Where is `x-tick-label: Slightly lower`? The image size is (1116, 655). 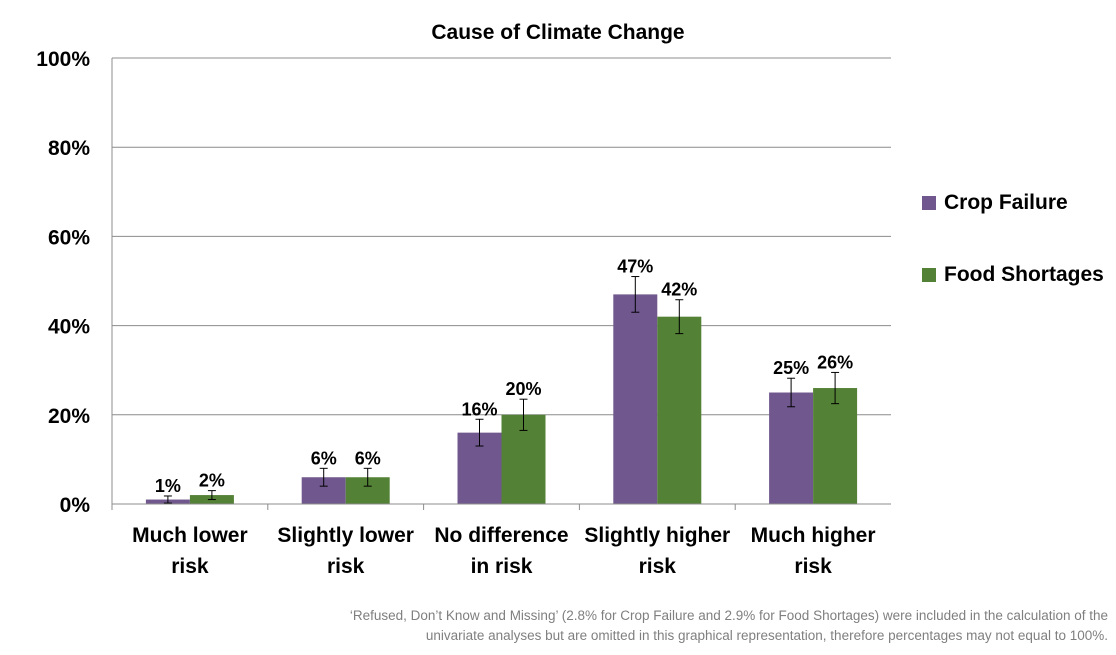 x-tick-label: Slightly lower is located at coordinates (345, 535).